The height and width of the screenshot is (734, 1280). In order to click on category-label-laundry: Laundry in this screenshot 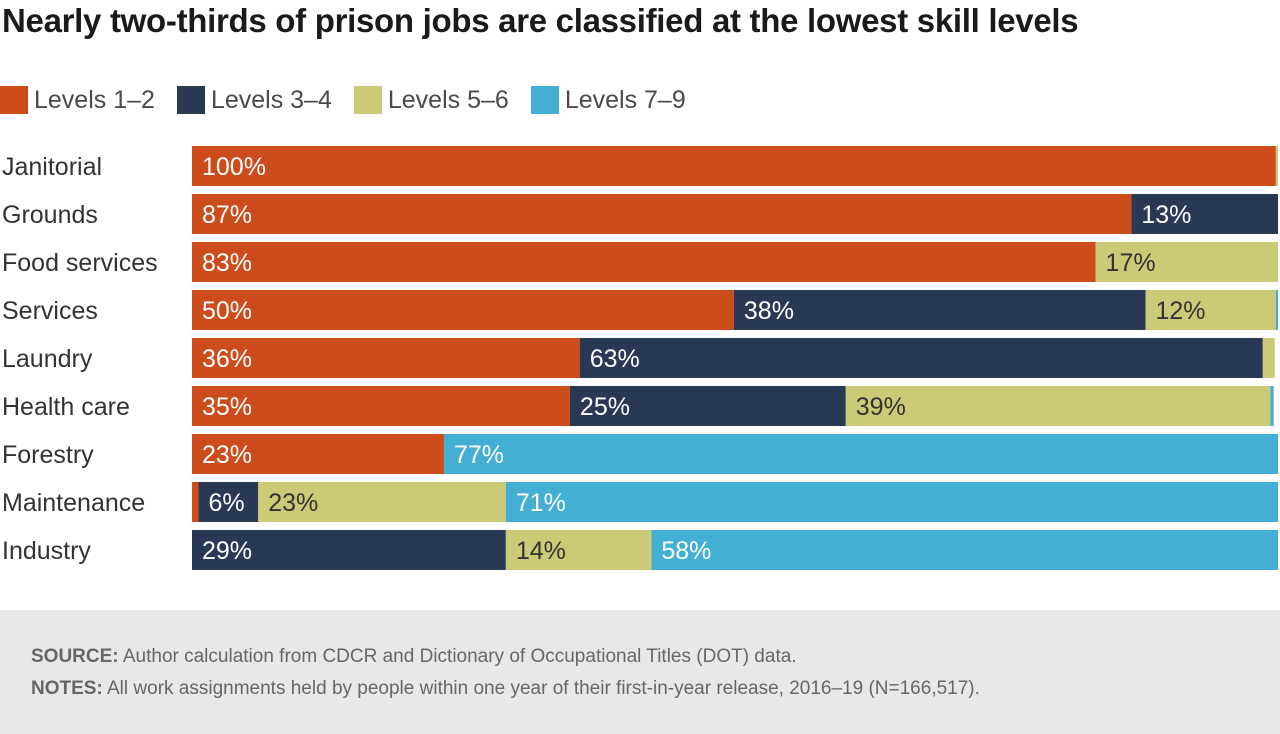, I will do `click(47, 359)`.